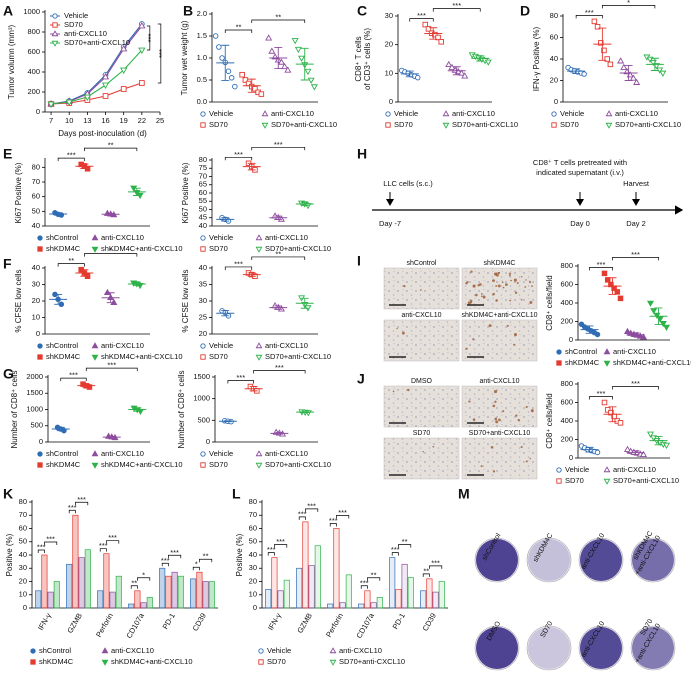 The height and width of the screenshot is (677, 691). What do you see at coordinates (391, 101) in the screenshot?
I see `y-tick-label: 0` at bounding box center [391, 101].